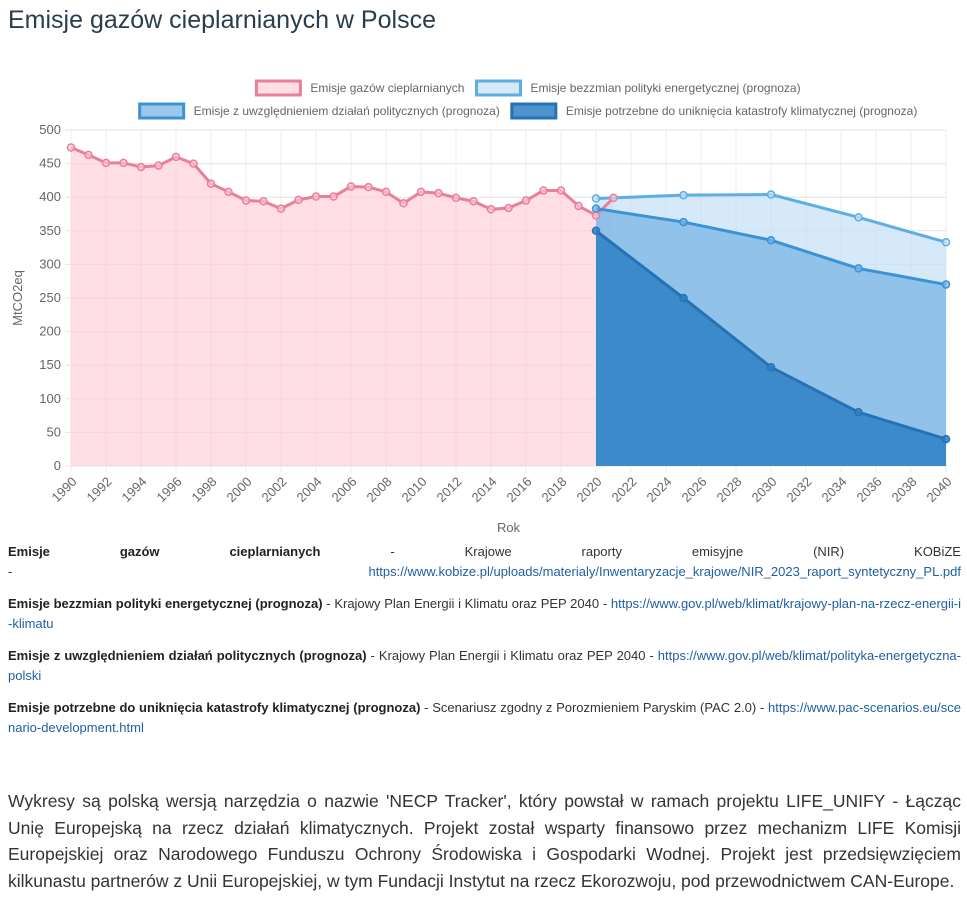  Describe the element at coordinates (50, 331) in the screenshot. I see `y-tick-label: 200` at that location.